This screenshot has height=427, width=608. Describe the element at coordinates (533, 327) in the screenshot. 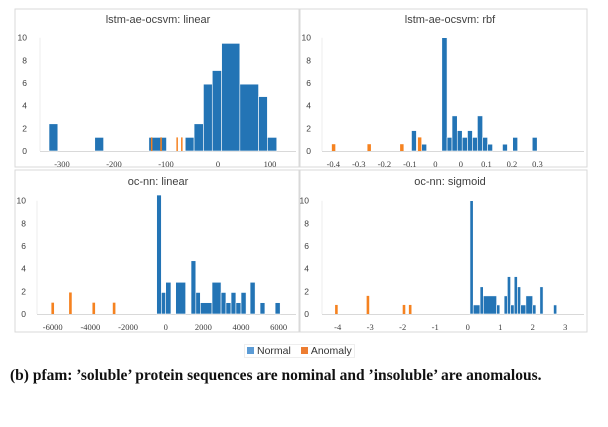

I see `x-tick-label: 2` at that location.